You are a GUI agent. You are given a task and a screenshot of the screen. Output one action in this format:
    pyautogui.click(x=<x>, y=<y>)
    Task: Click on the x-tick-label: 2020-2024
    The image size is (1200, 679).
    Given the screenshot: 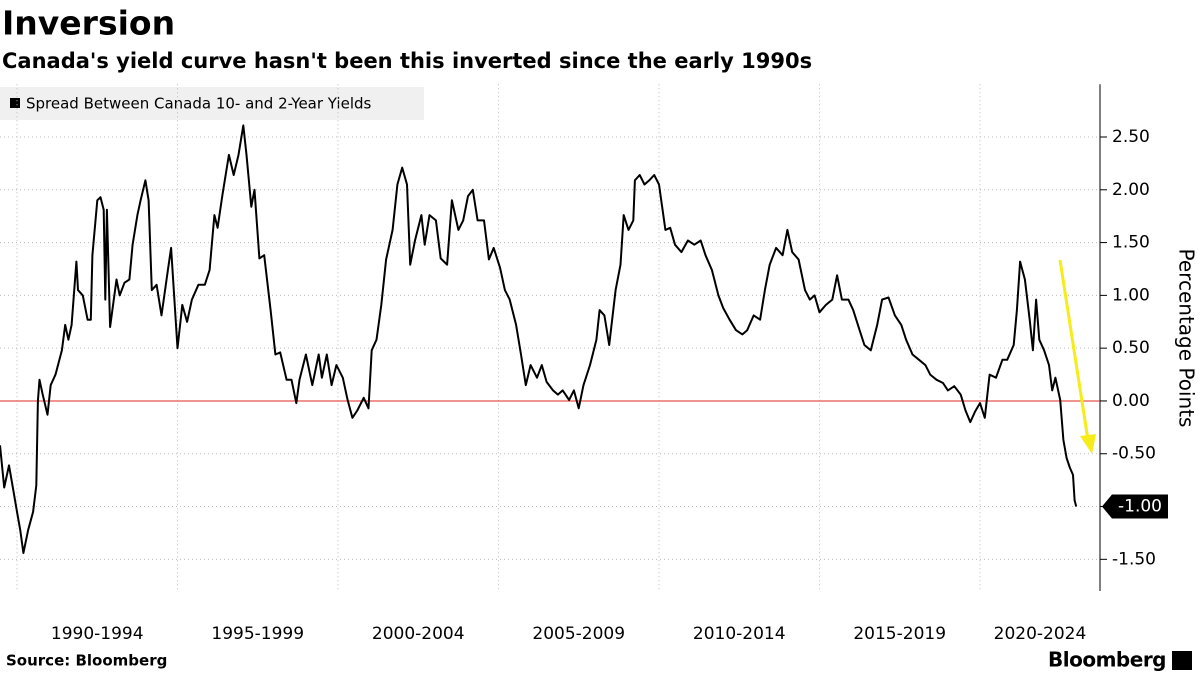 What is the action you would take?
    pyautogui.click(x=1040, y=634)
    